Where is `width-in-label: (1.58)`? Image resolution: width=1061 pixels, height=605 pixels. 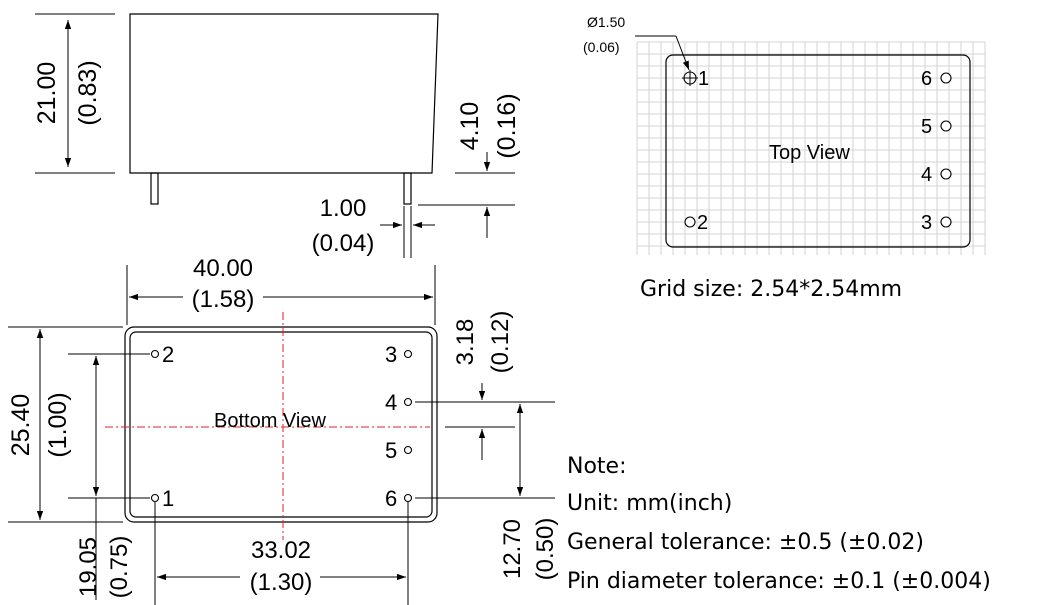
width-in-label: (1.58) is located at coordinates (223, 299).